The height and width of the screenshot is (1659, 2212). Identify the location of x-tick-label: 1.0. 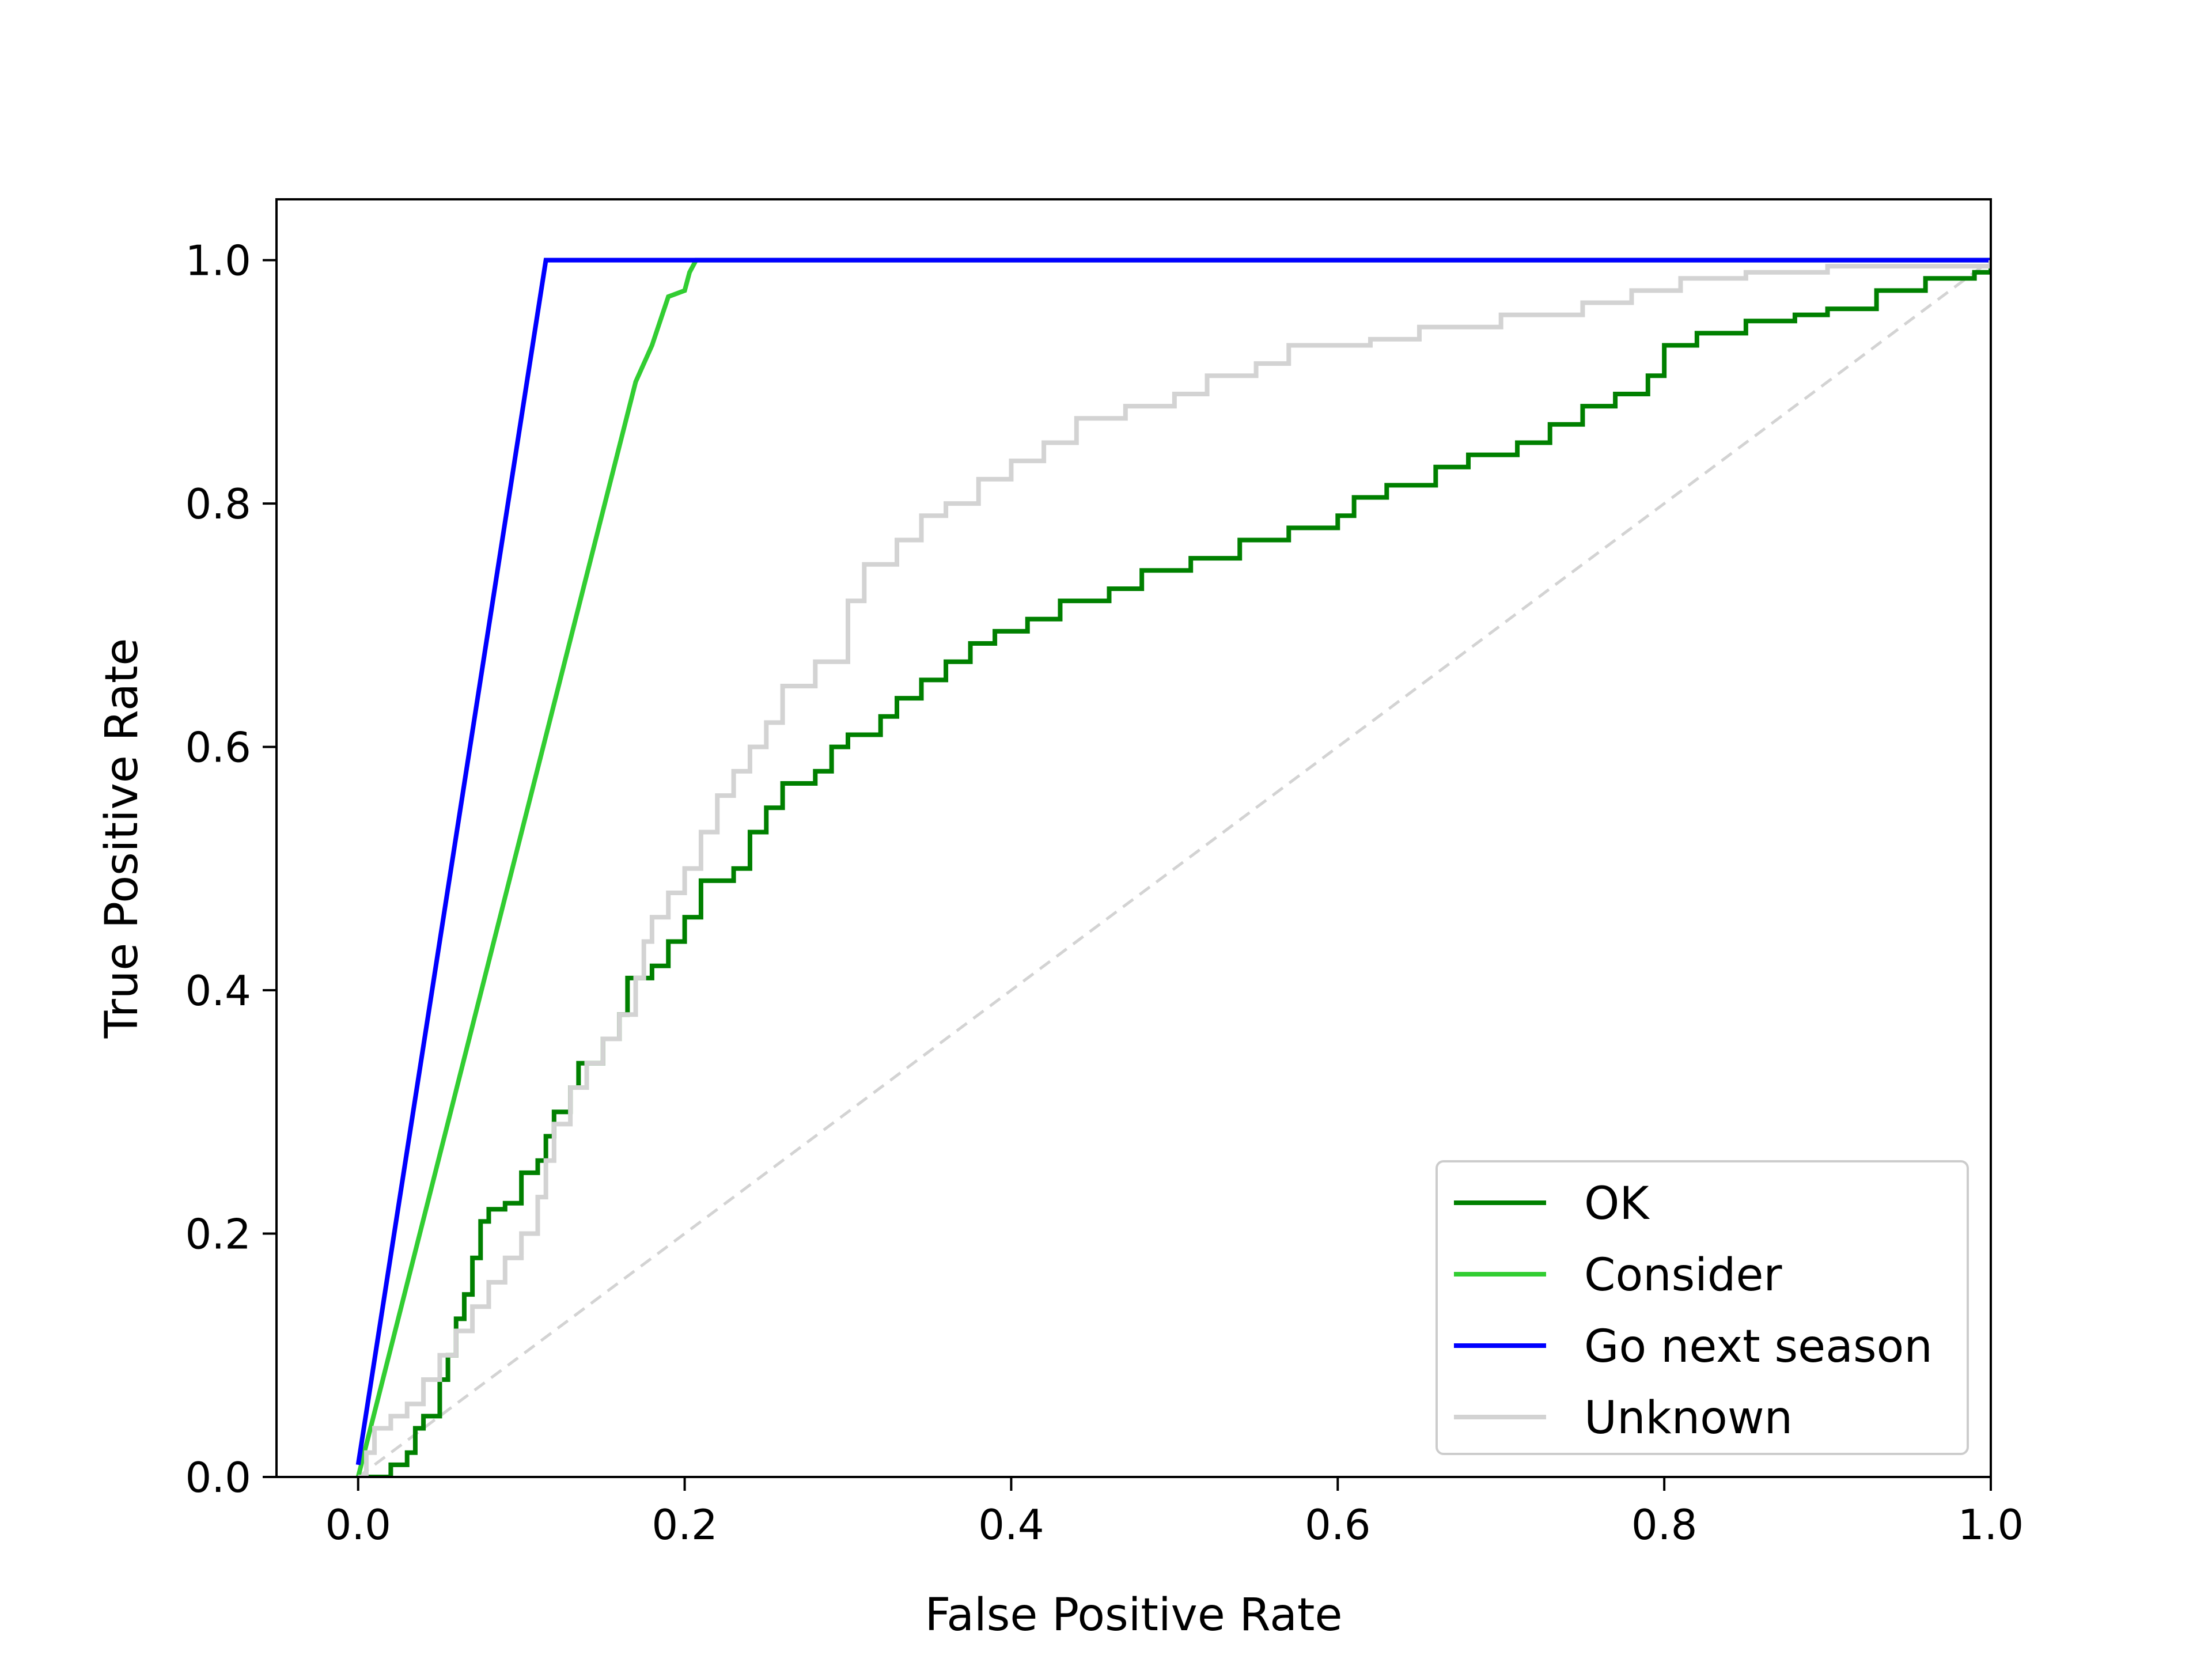
(1991, 1525).